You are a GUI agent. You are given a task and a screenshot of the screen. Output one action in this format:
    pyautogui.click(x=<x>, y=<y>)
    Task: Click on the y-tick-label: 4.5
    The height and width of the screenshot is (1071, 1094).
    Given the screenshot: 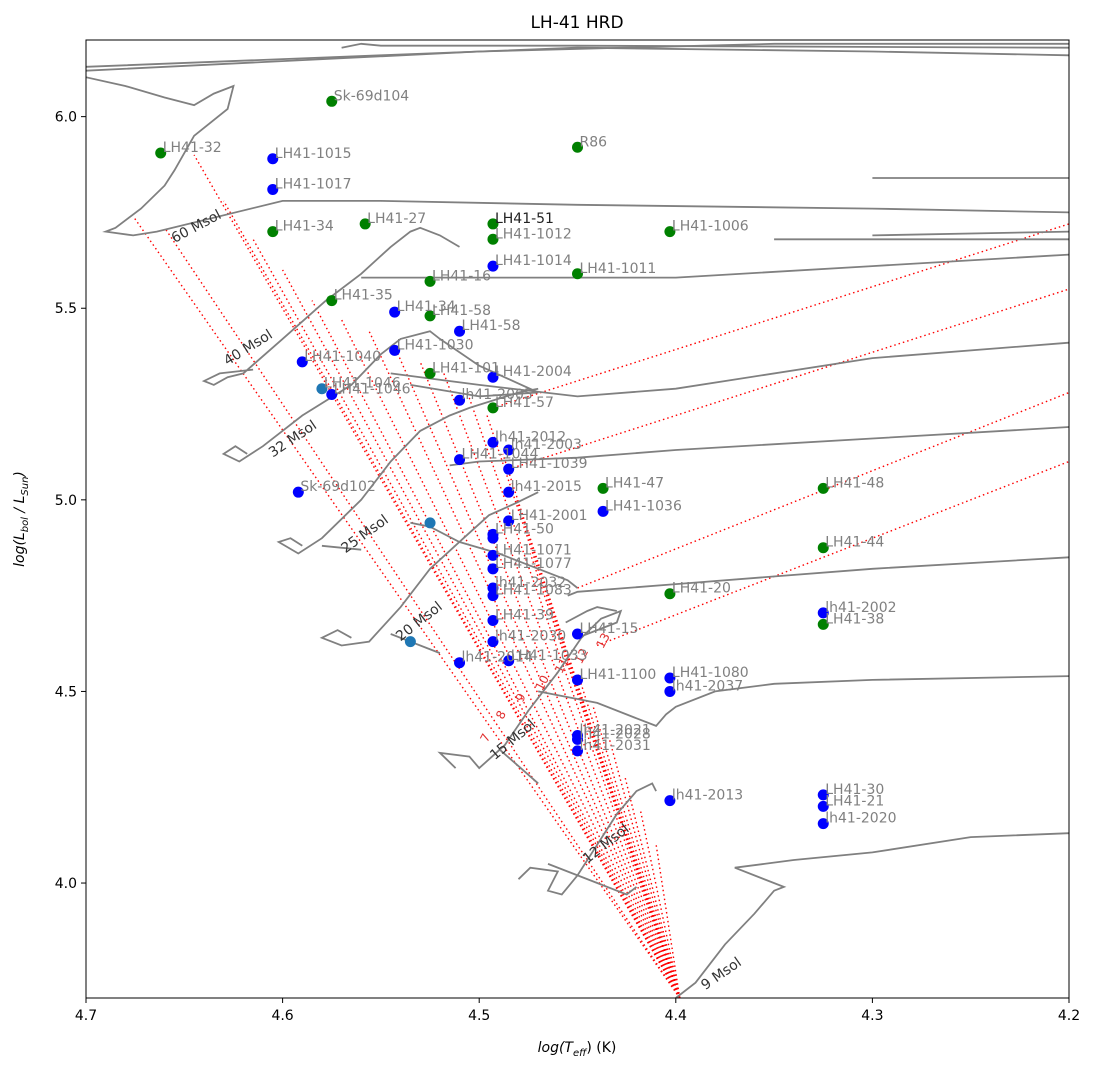 What is the action you would take?
    pyautogui.click(x=66, y=692)
    